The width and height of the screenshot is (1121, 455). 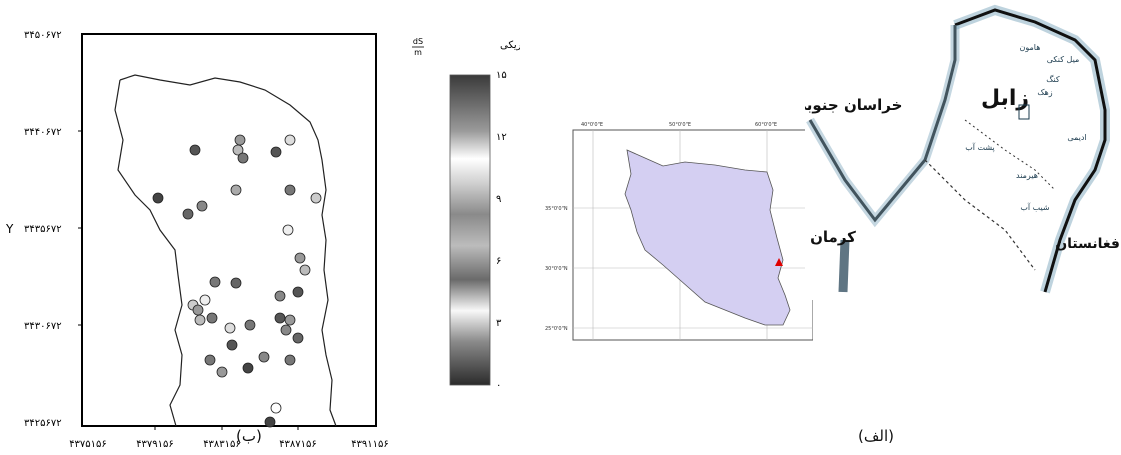 I want to click on y-axis-label: Y, so click(x=9, y=229).